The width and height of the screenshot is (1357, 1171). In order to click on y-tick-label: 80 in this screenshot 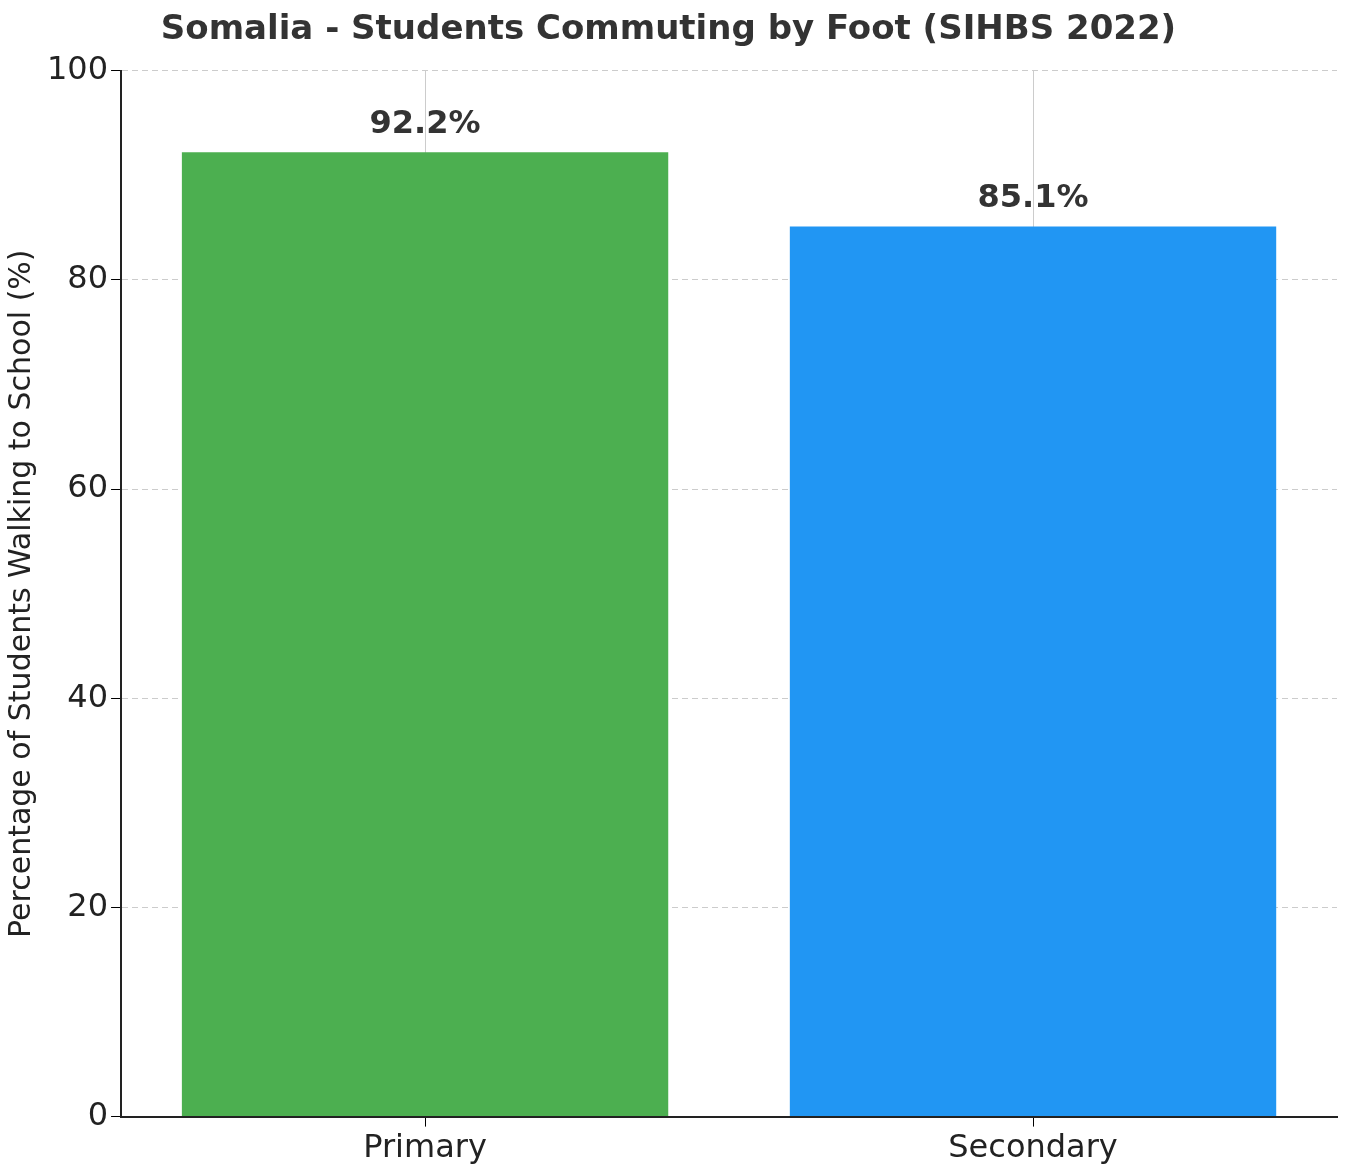, I will do `click(88, 277)`.